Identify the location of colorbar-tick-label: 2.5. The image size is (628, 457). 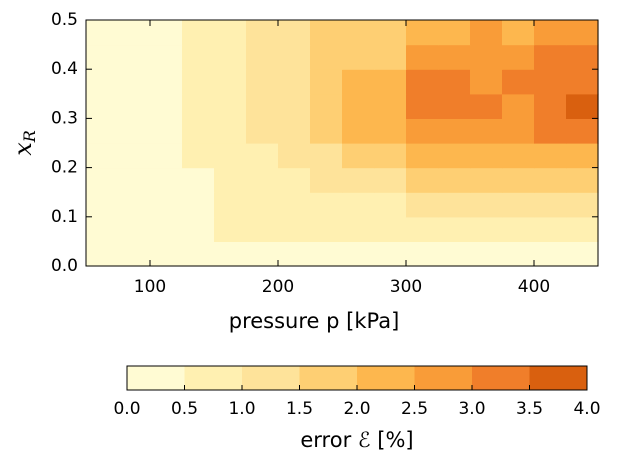
(414, 409).